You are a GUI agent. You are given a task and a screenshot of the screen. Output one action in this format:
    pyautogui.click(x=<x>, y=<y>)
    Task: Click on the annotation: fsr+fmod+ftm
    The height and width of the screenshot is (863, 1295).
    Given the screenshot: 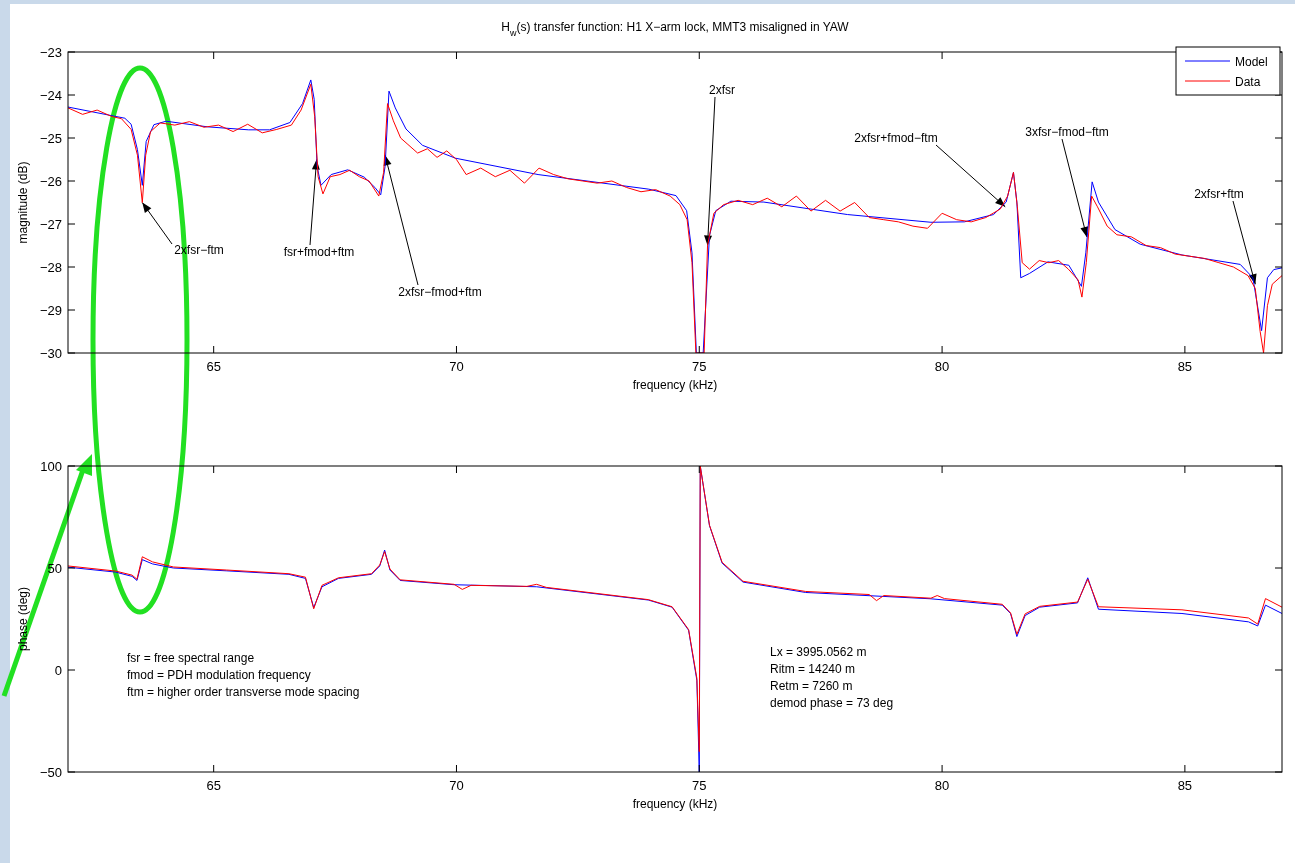 What is the action you would take?
    pyautogui.click(x=319, y=252)
    